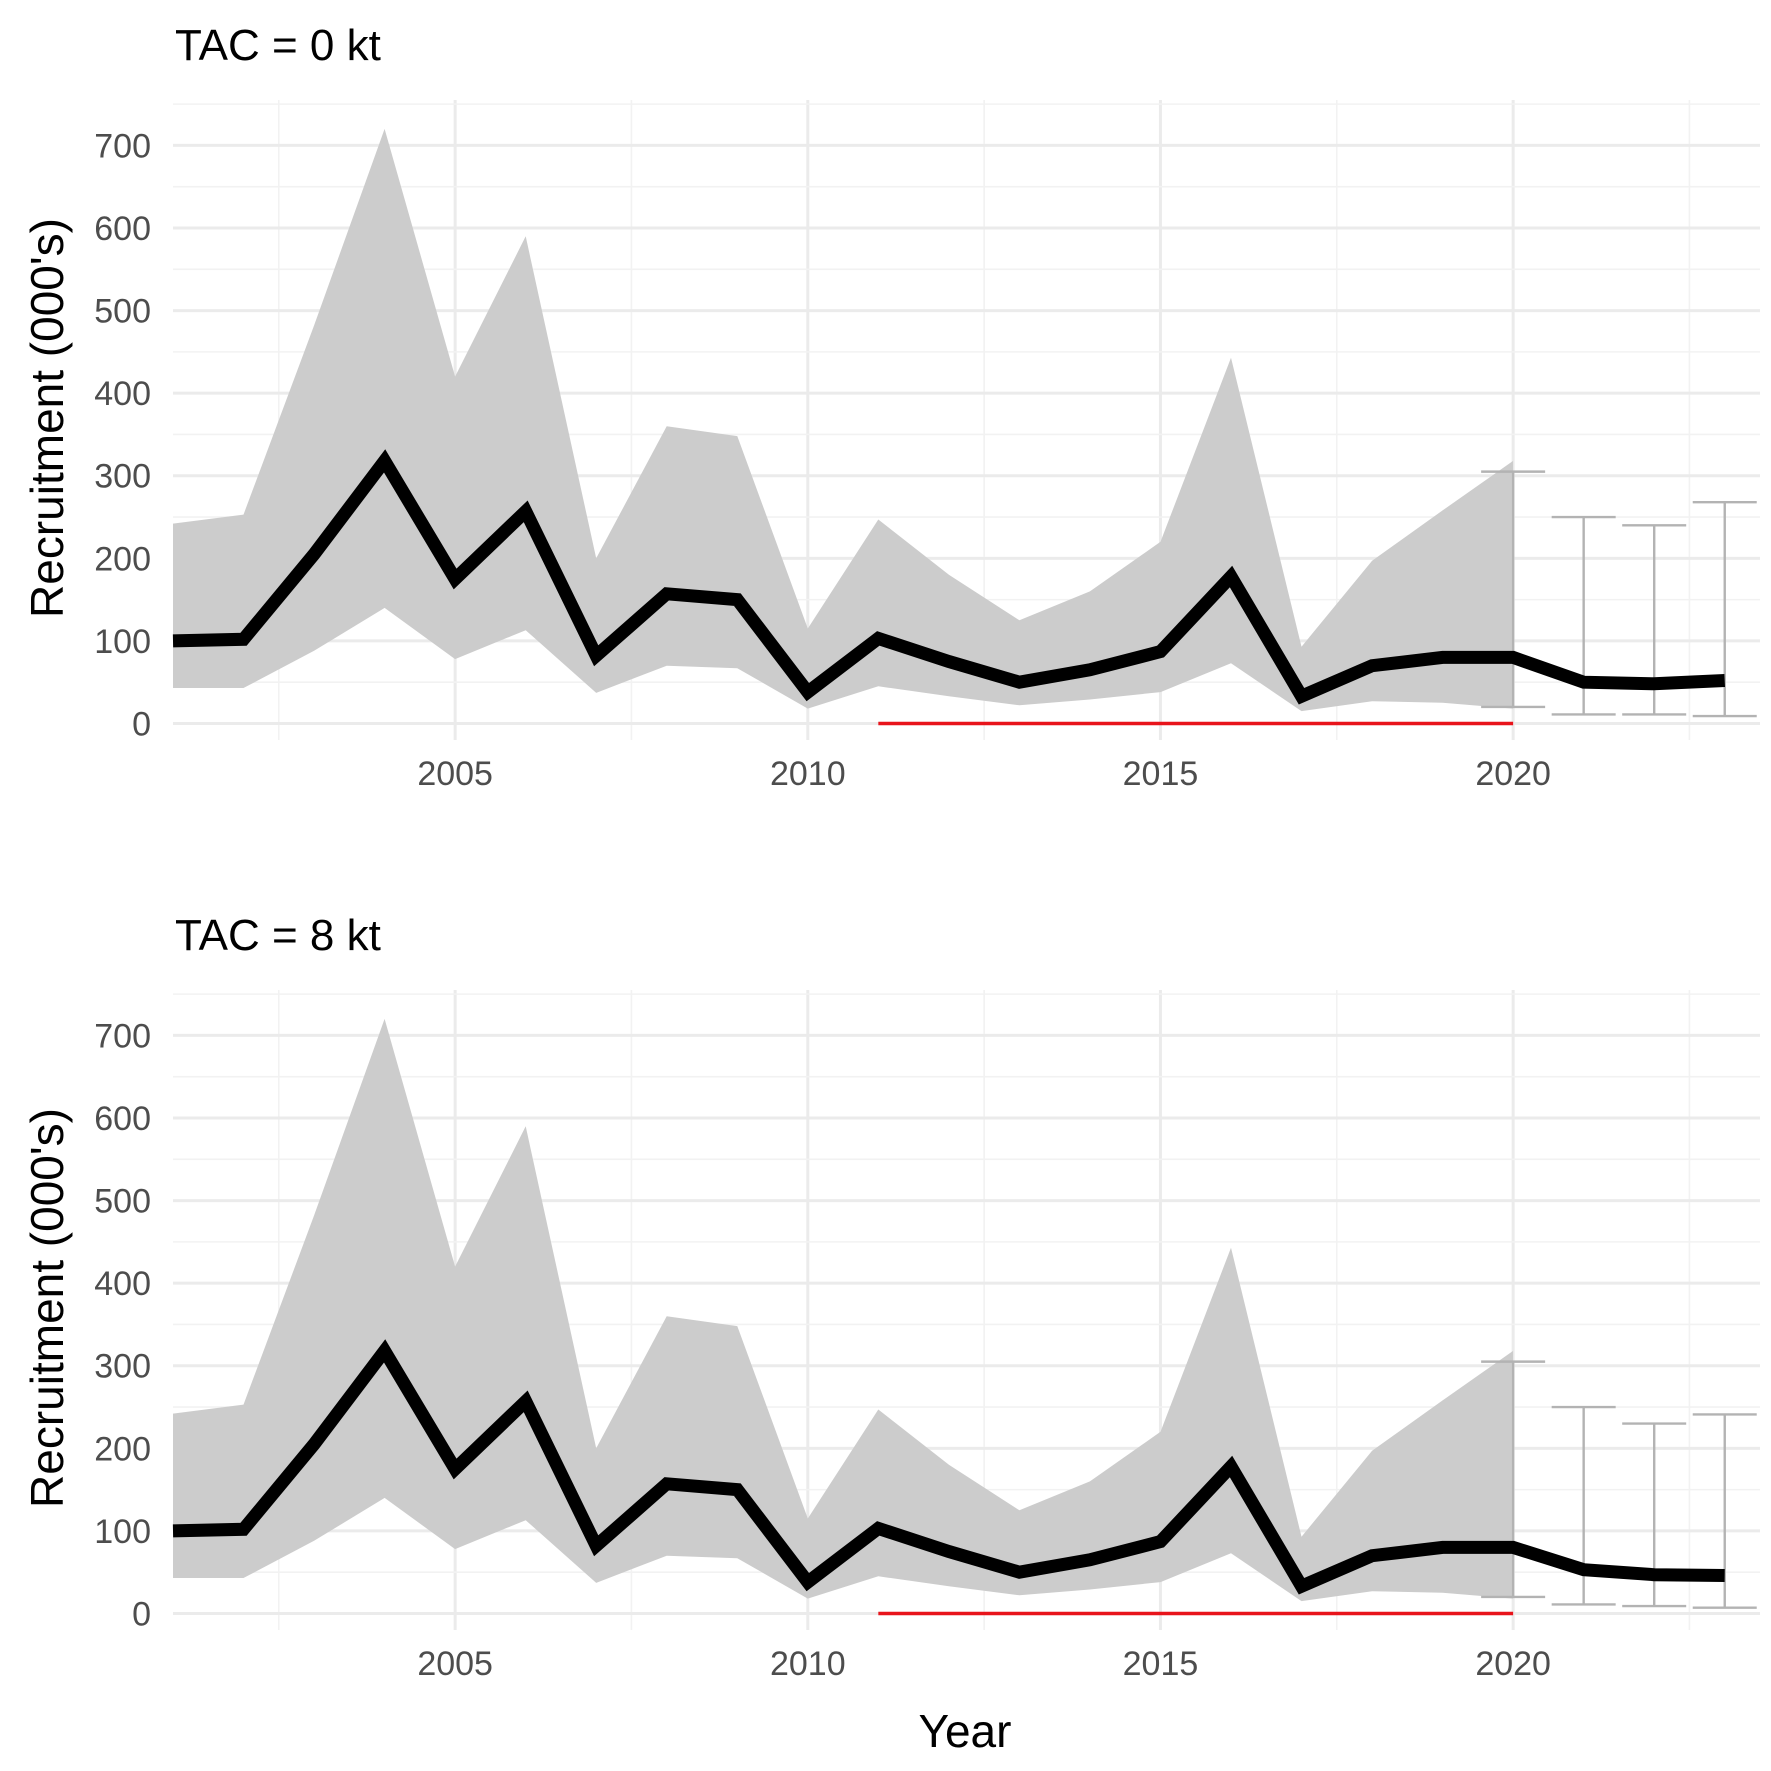 This screenshot has width=1771, height=1771. I want to click on projection-error-bars, so click(1619, 1484).